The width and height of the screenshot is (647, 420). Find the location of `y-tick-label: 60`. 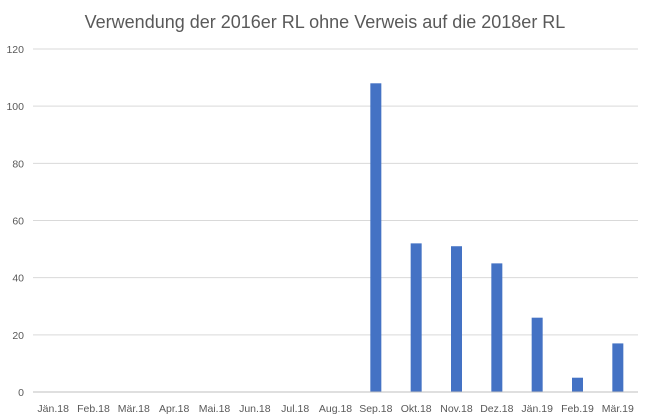

y-tick-label: 60 is located at coordinates (18, 222).